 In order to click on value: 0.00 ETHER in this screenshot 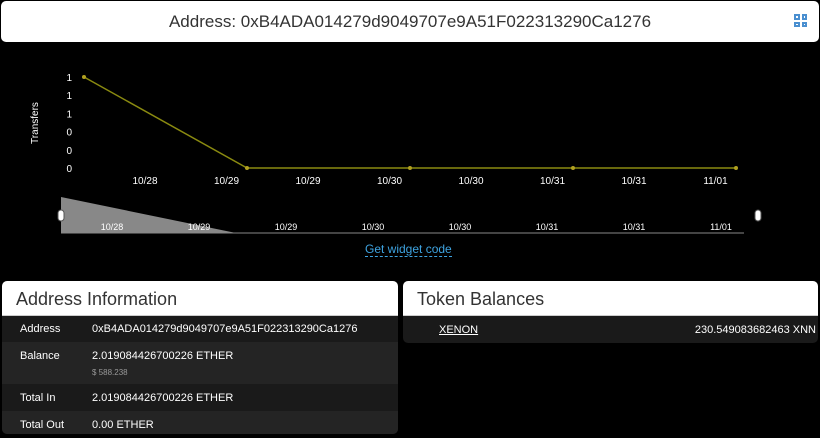, I will do `click(123, 424)`.